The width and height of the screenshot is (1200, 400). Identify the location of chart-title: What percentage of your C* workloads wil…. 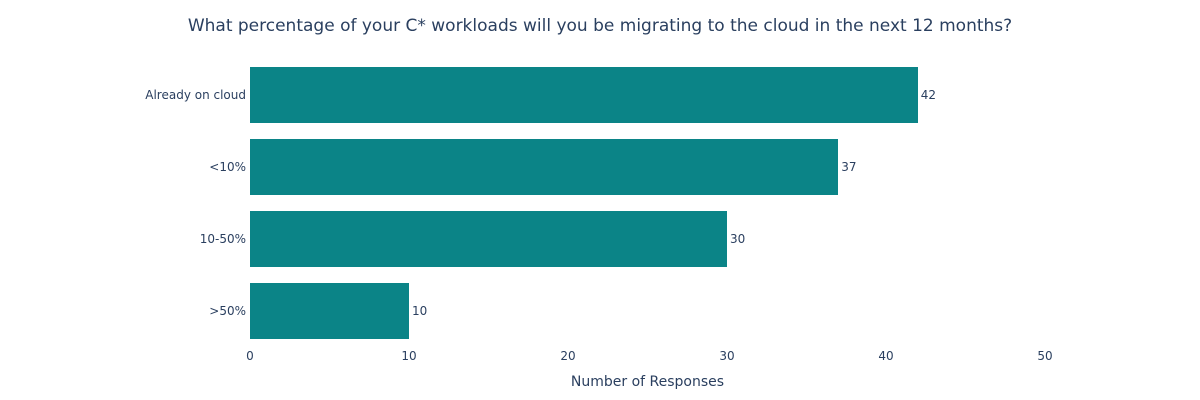
(600, 26).